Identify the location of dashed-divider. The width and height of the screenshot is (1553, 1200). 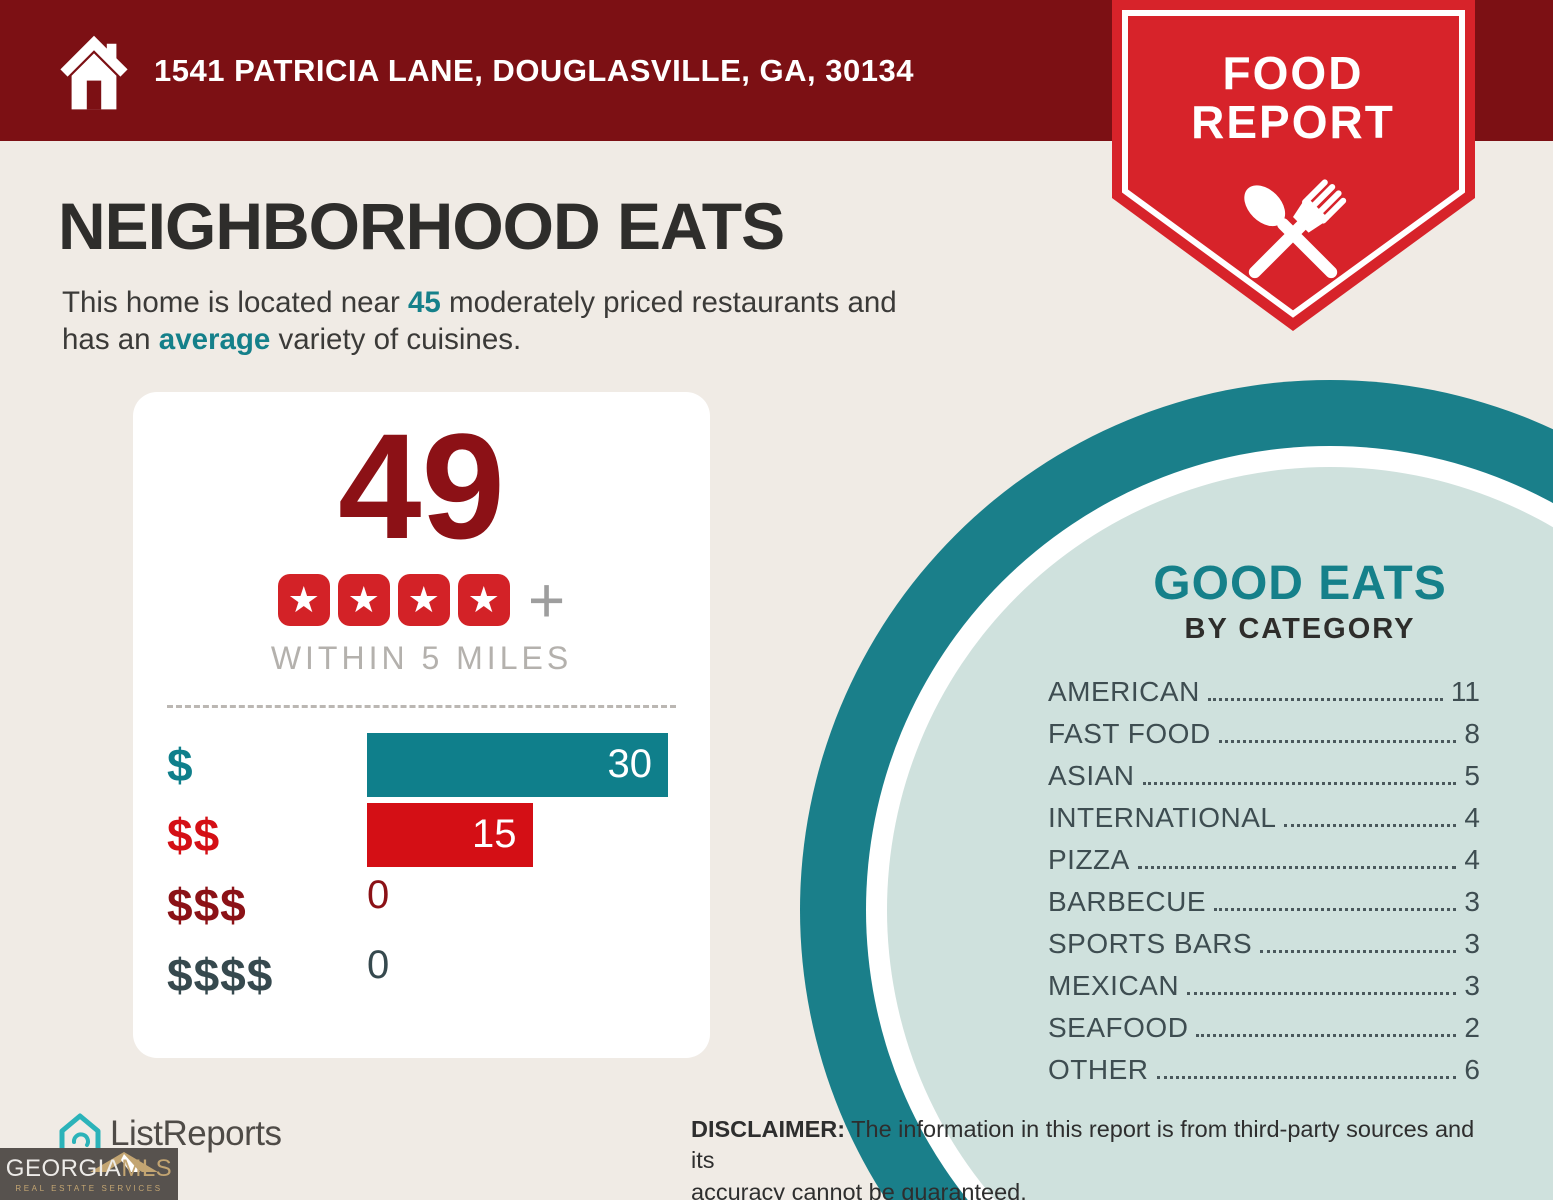
(421, 706).